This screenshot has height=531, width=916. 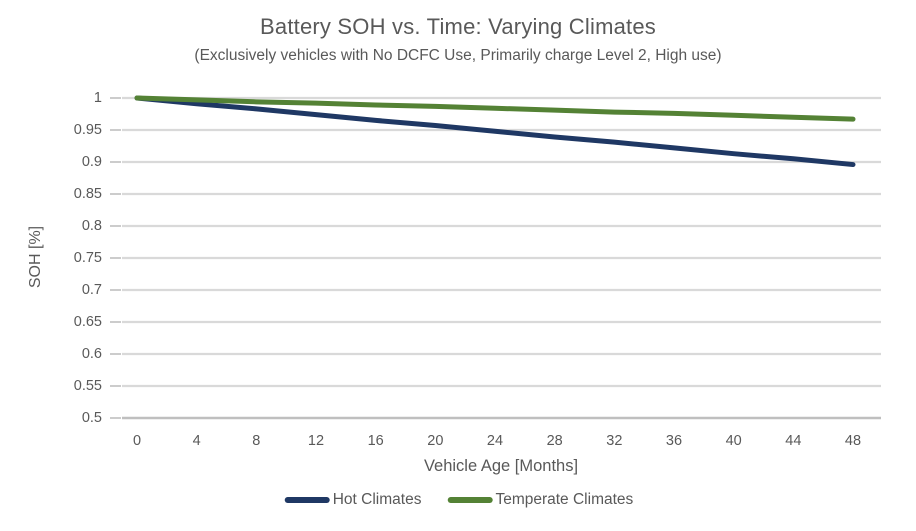 I want to click on x-tick-label: 36, so click(x=674, y=441).